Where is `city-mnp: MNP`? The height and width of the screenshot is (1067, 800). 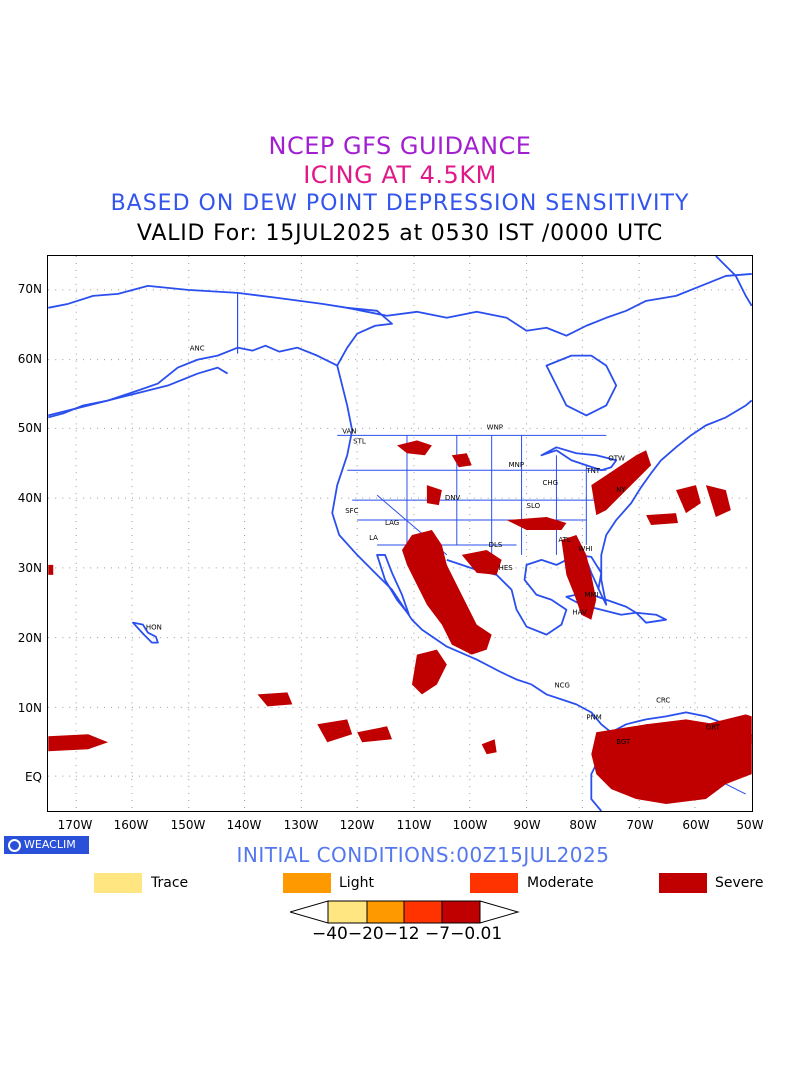 city-mnp: MNP is located at coordinates (516, 465).